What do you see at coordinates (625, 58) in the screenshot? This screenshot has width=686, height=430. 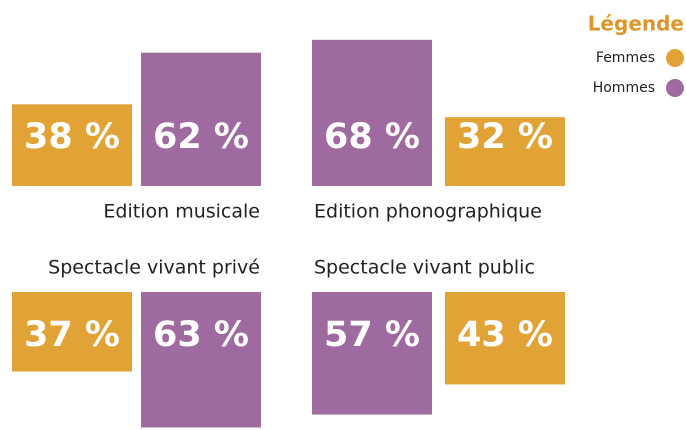 I see `legend-label: Femmes` at bounding box center [625, 58].